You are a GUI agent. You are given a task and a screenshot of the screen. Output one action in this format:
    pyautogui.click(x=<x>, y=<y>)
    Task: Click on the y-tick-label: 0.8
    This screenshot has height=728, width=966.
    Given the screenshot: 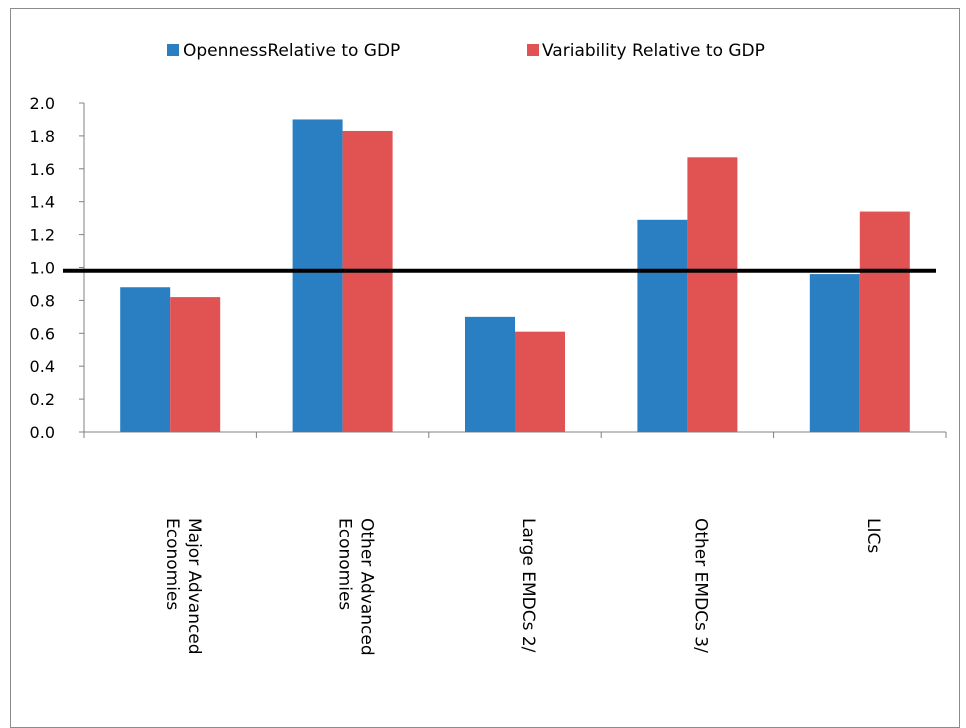 What is the action you would take?
    pyautogui.click(x=42, y=300)
    